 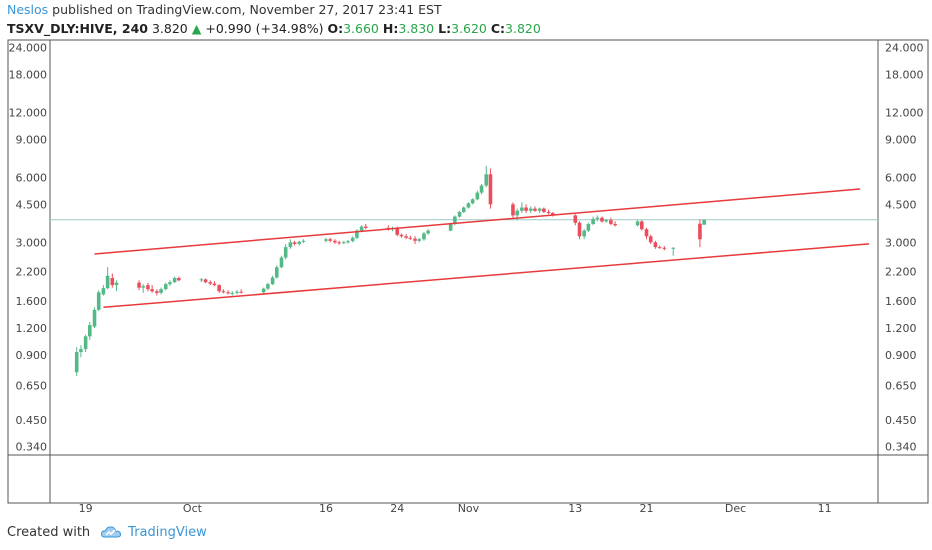 I want to click on y-tick-label-right: 24.000, so click(x=904, y=47).